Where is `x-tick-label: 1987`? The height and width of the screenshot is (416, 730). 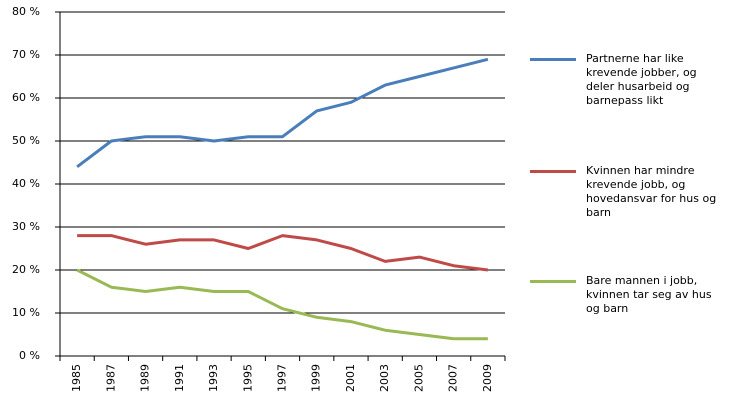 x-tick-label: 1987 is located at coordinates (110, 378).